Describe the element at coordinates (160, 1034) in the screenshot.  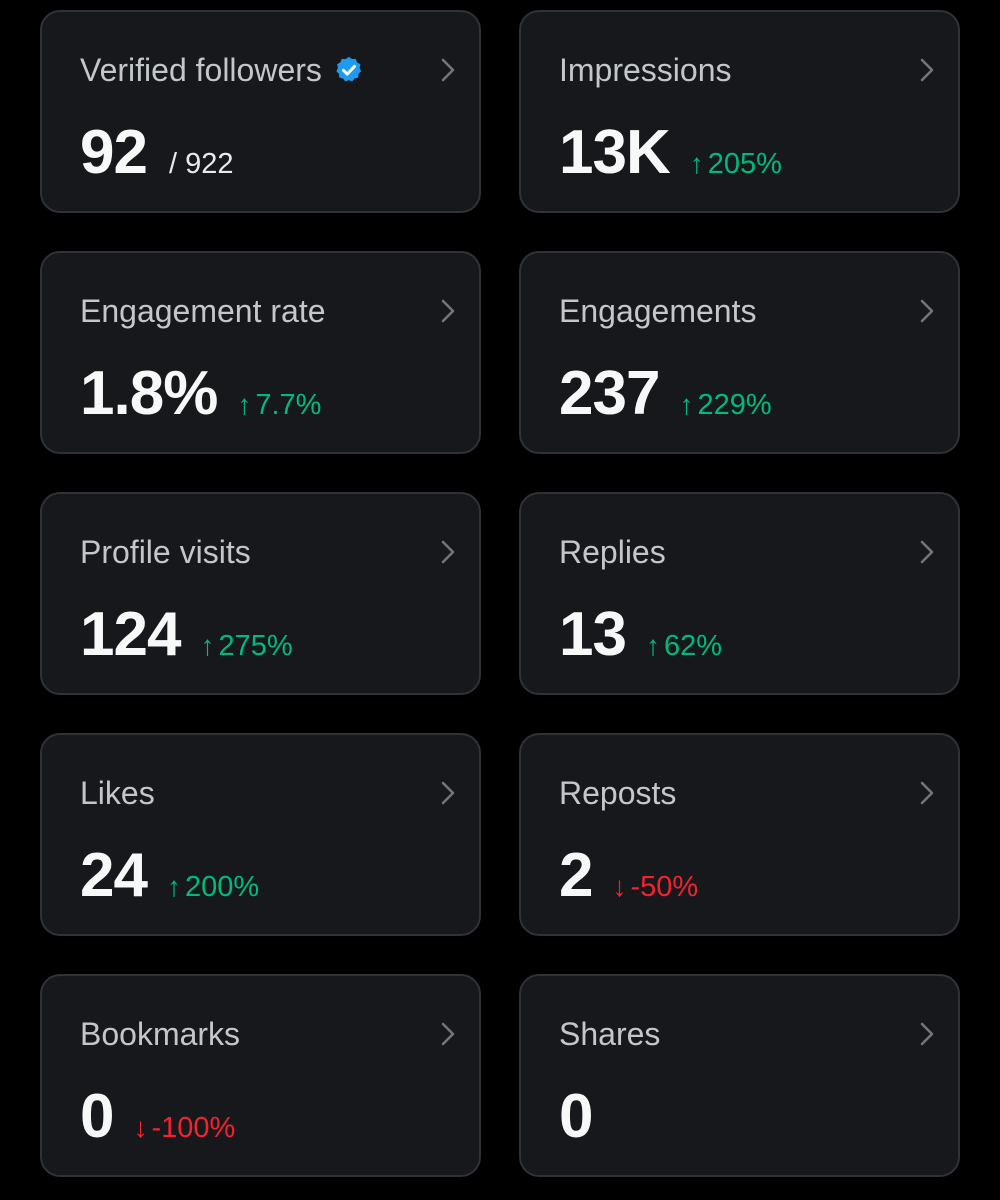
I see `card-title: Bookmarks` at that location.